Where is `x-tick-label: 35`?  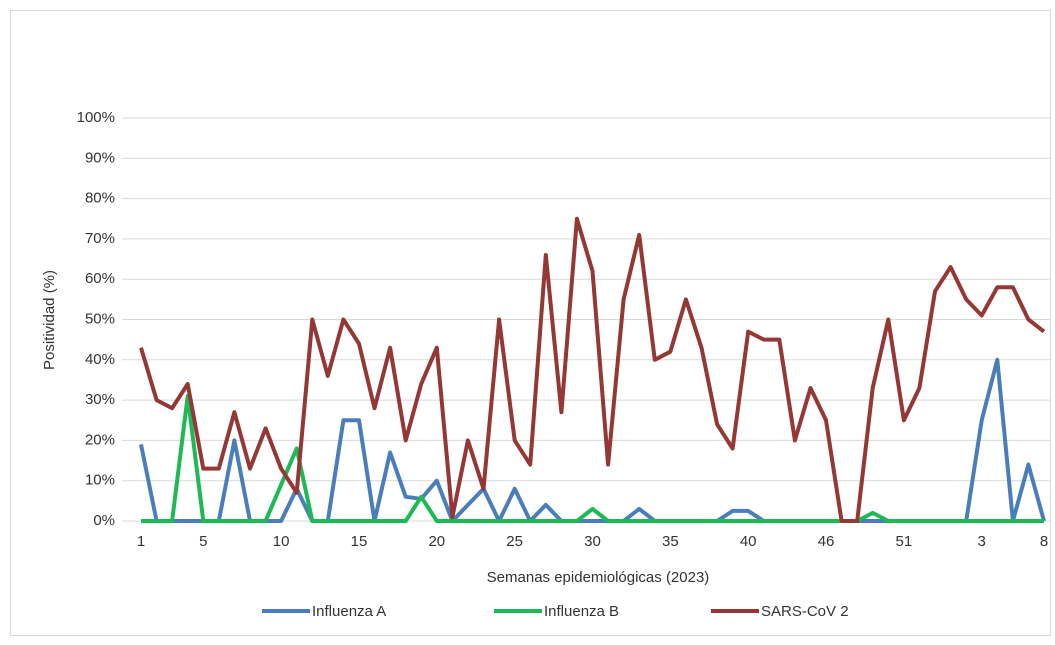
x-tick-label: 35 is located at coordinates (670, 541).